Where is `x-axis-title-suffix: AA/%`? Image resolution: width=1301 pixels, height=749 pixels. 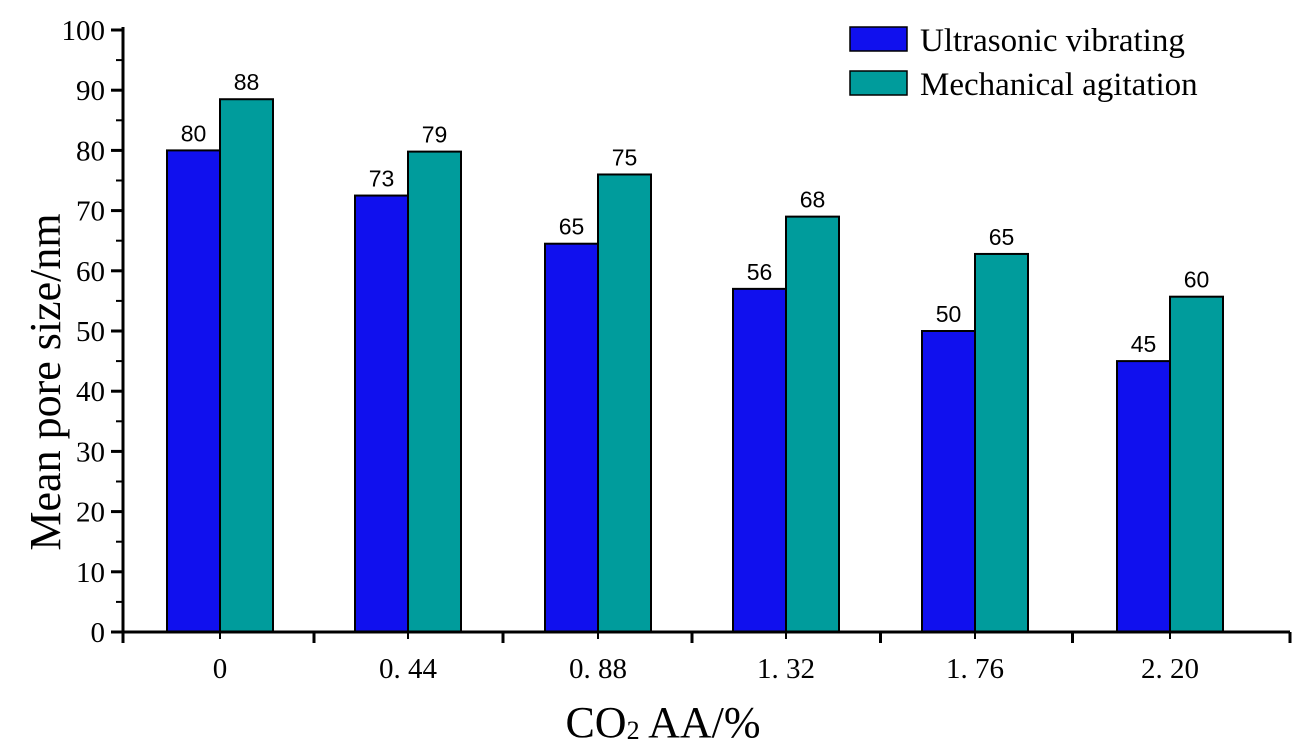
x-axis-title-suffix: AA/% is located at coordinates (700, 722).